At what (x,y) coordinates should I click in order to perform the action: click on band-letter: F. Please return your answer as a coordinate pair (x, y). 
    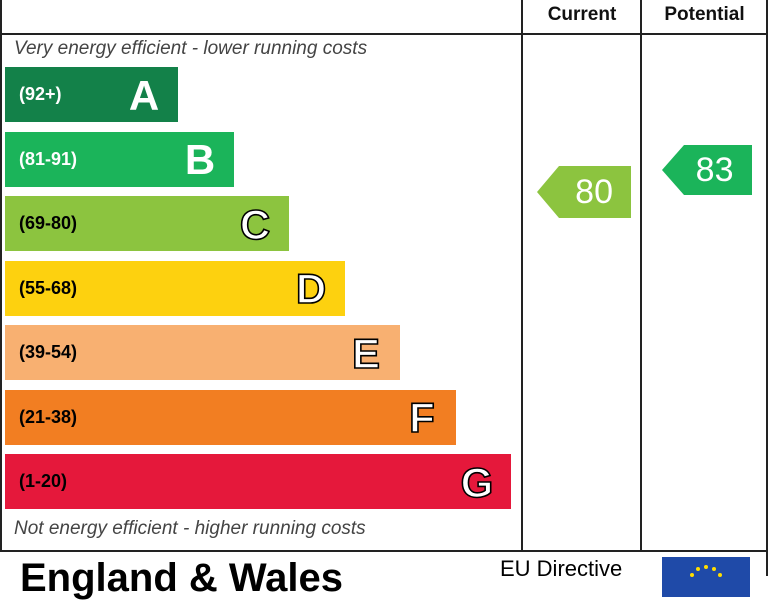
    Looking at the image, I should click on (422, 417).